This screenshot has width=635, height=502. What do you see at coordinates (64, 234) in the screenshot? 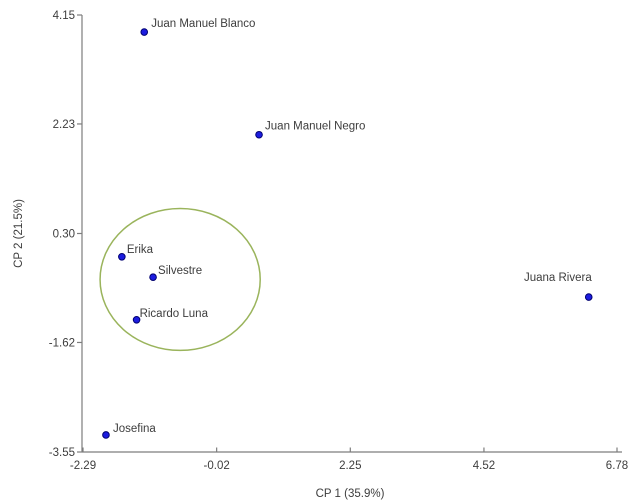
I see `y-tick-label: 0.30` at bounding box center [64, 234].